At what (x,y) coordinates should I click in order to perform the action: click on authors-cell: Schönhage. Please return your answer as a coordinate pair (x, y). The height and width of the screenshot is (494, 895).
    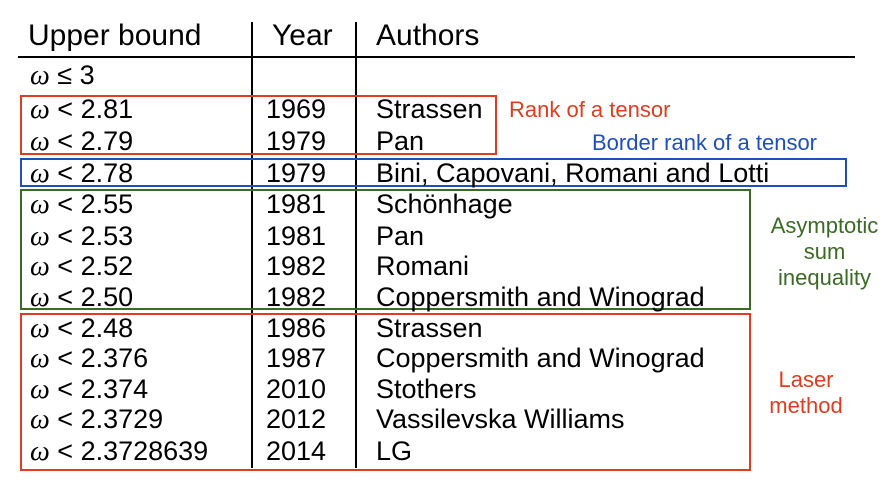
    Looking at the image, I should click on (444, 204).